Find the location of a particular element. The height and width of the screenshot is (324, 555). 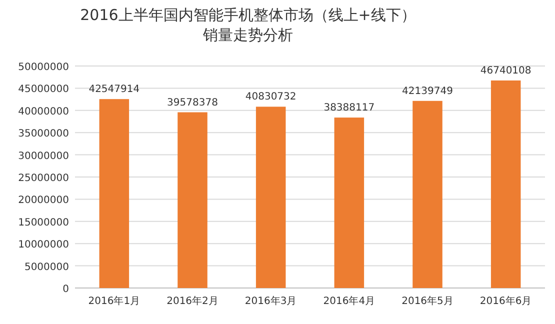

data-label: 46740108 is located at coordinates (506, 70).